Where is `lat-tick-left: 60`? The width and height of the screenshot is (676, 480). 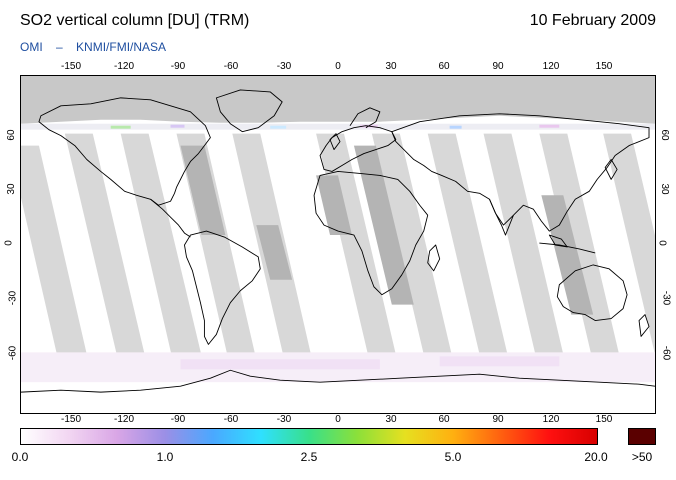 lat-tick-left: 60 is located at coordinates (12, 135).